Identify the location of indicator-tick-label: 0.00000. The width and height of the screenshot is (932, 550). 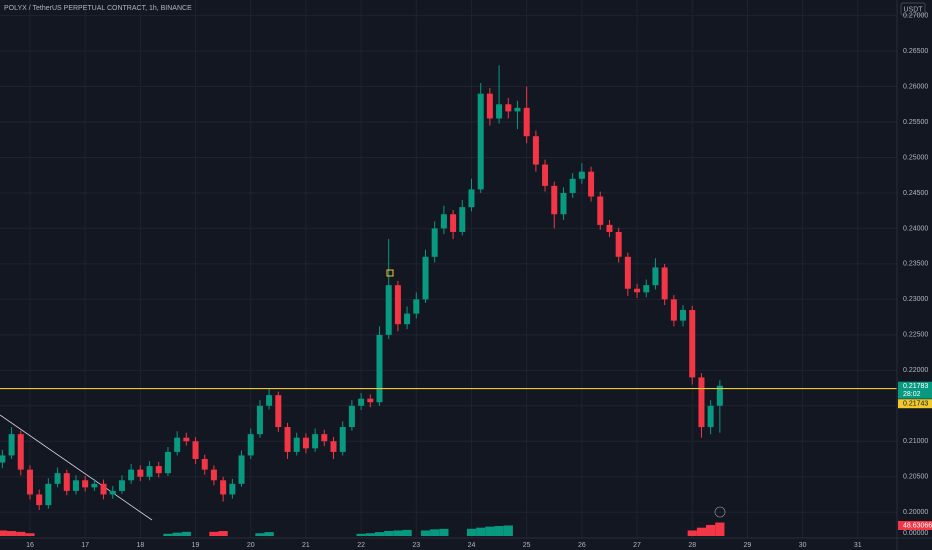
(915, 533).